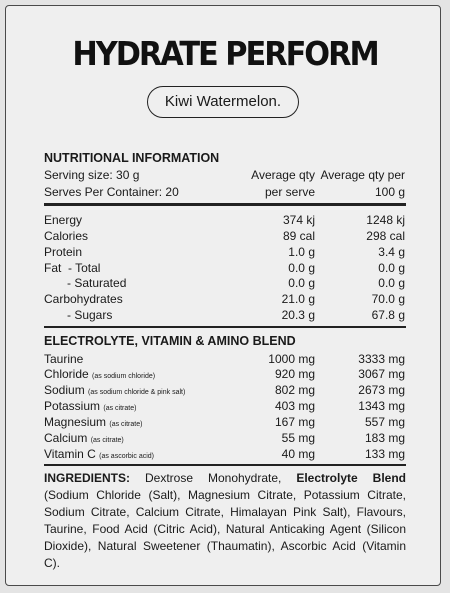 The width and height of the screenshot is (450, 593). I want to click on blend-item-label: Taurine, so click(64, 359).